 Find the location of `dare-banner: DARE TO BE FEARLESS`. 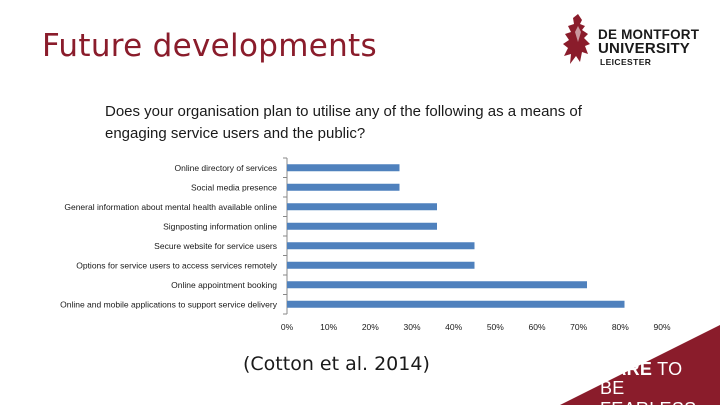

dare-banner: DARE TO BE FEARLESS is located at coordinates (640, 372).